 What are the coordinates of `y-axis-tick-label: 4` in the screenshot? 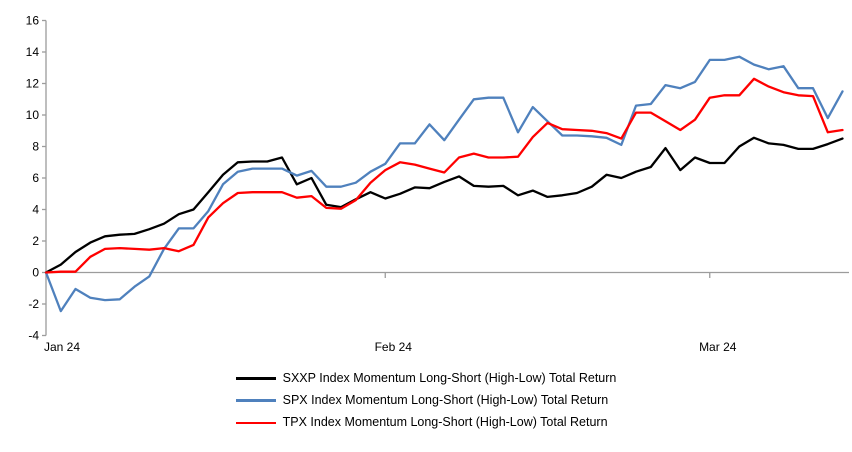 It's located at (35, 210).